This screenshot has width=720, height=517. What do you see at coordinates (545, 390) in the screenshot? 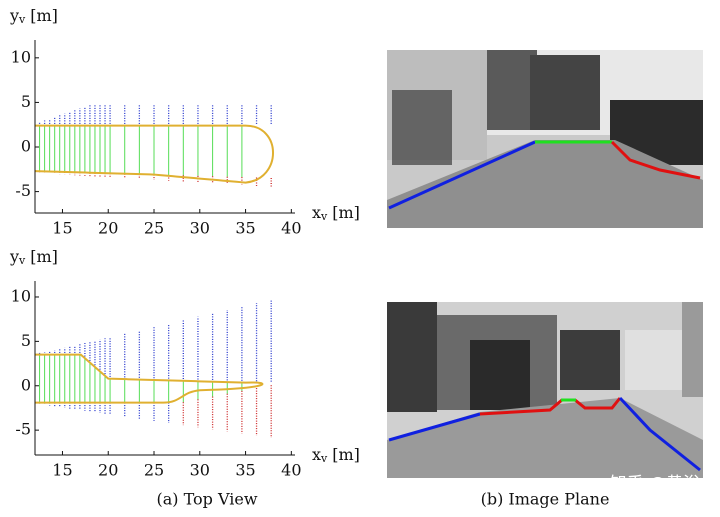
I see `image-bottom` at bounding box center [545, 390].